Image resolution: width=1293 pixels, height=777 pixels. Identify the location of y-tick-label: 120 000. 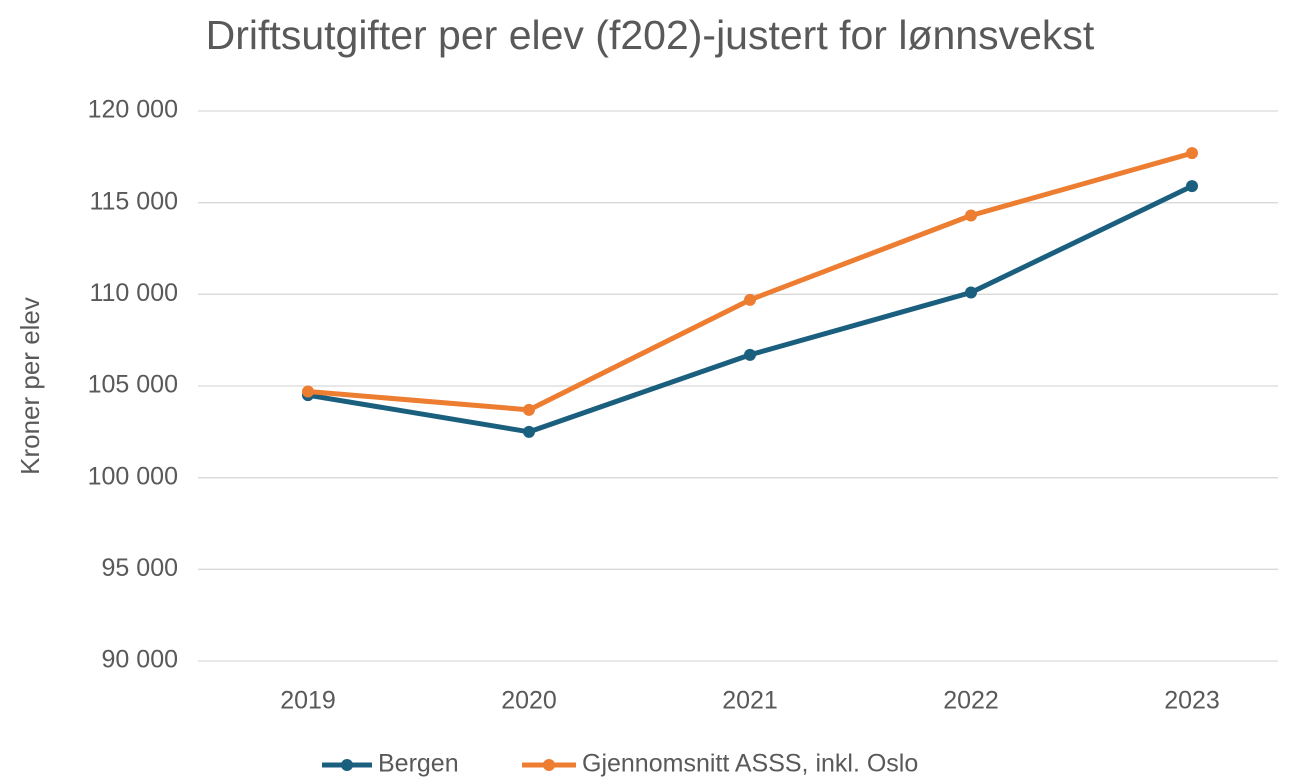
(133, 110).